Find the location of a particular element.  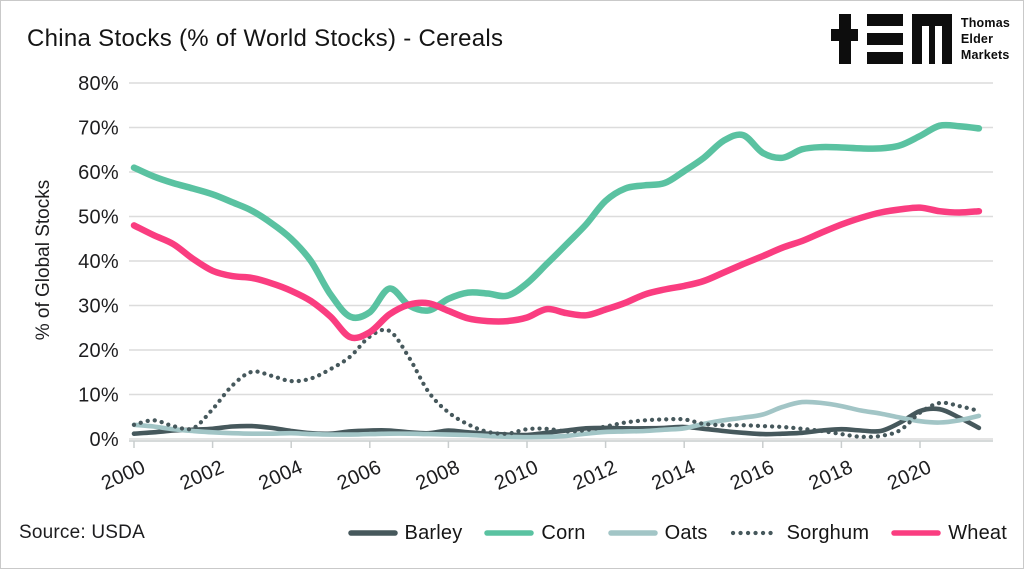

x-tick-label: 2004 is located at coordinates (280, 475).